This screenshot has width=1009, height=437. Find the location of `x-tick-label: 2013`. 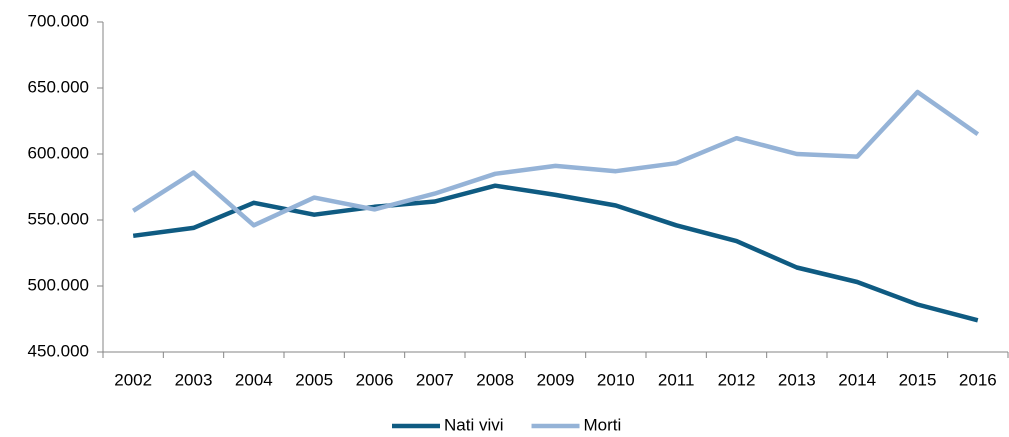

x-tick-label: 2013 is located at coordinates (797, 379).